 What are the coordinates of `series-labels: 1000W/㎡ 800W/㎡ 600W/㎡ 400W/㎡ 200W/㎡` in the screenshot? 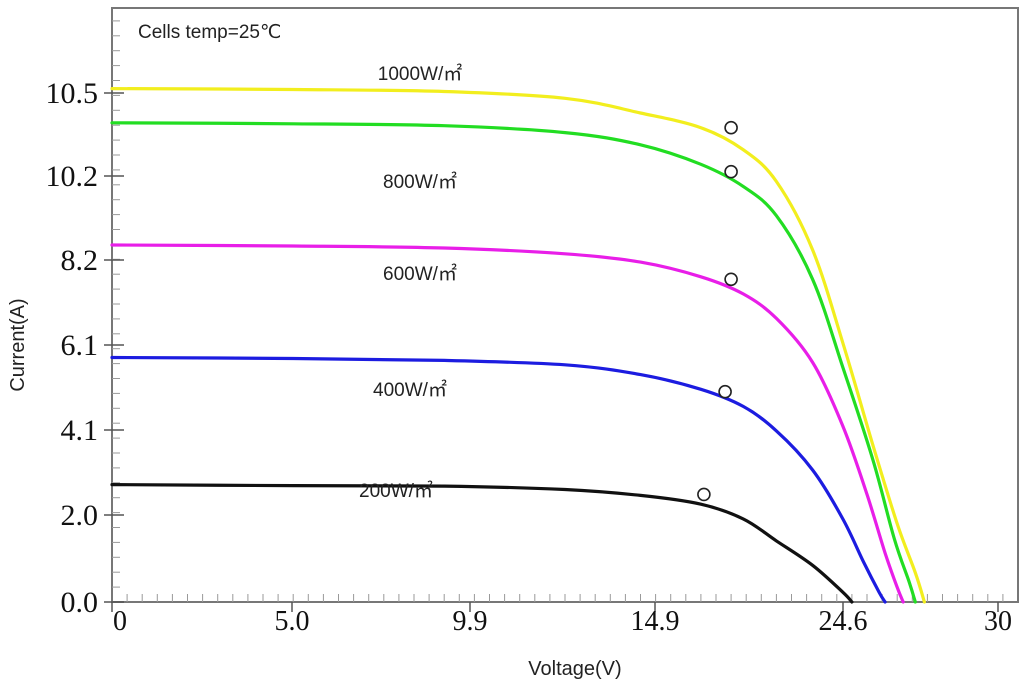 It's located at (410, 282).